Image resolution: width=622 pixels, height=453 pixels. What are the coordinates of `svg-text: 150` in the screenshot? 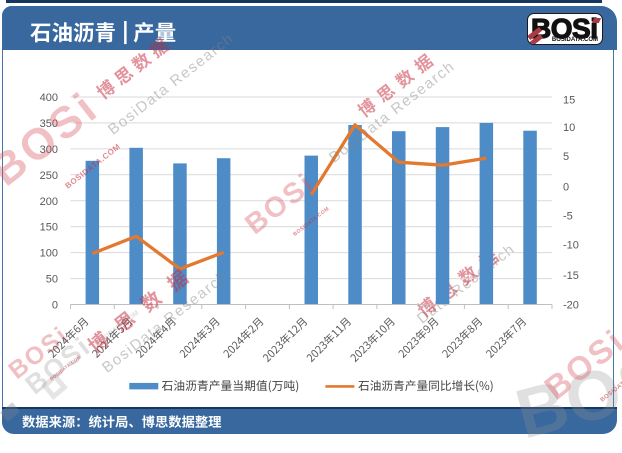 It's located at (49, 228).